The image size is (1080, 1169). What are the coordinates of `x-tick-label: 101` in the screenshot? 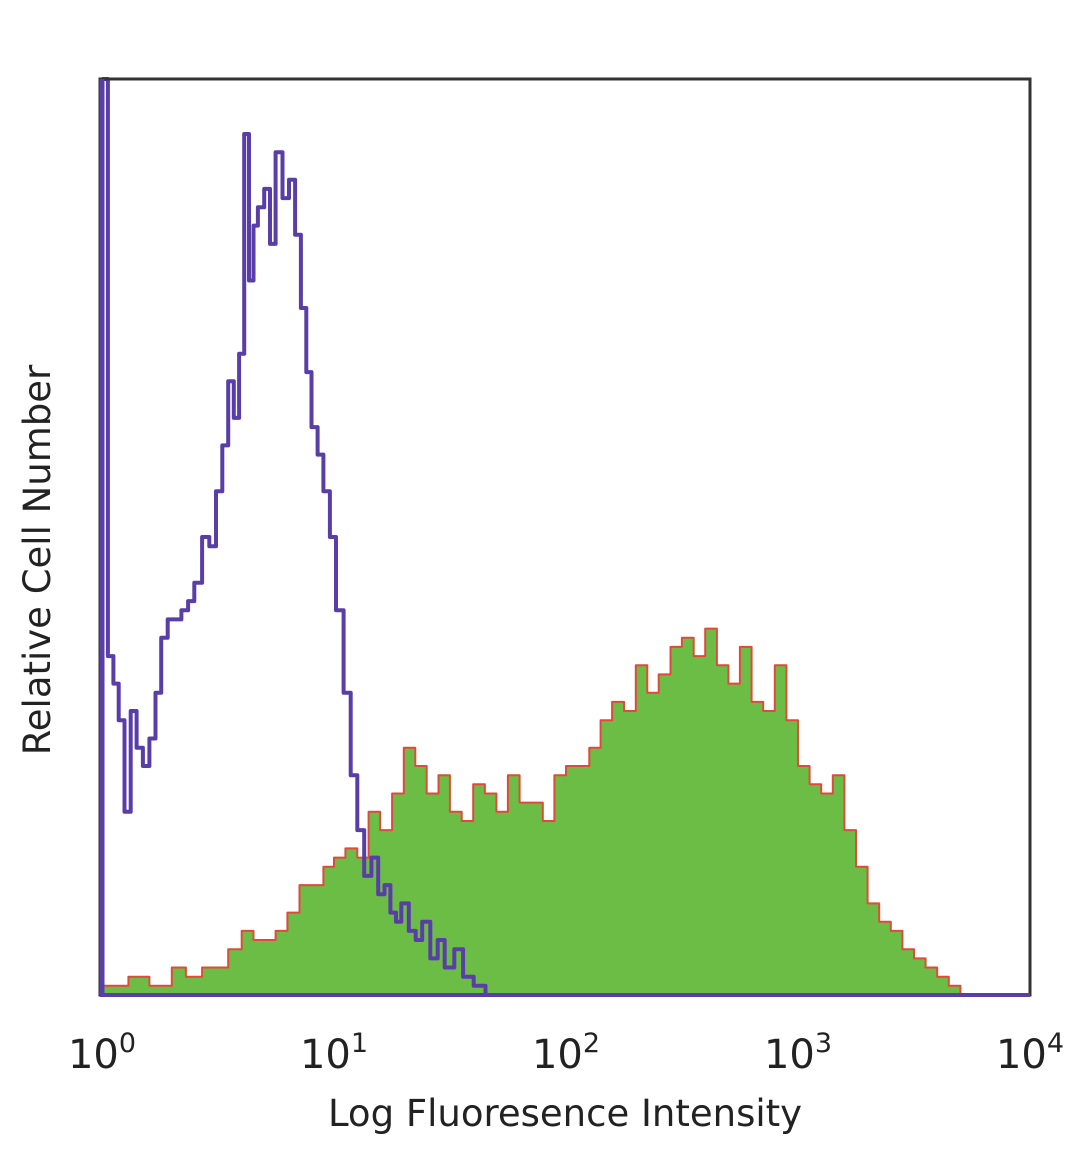 It's located at (334, 1053).